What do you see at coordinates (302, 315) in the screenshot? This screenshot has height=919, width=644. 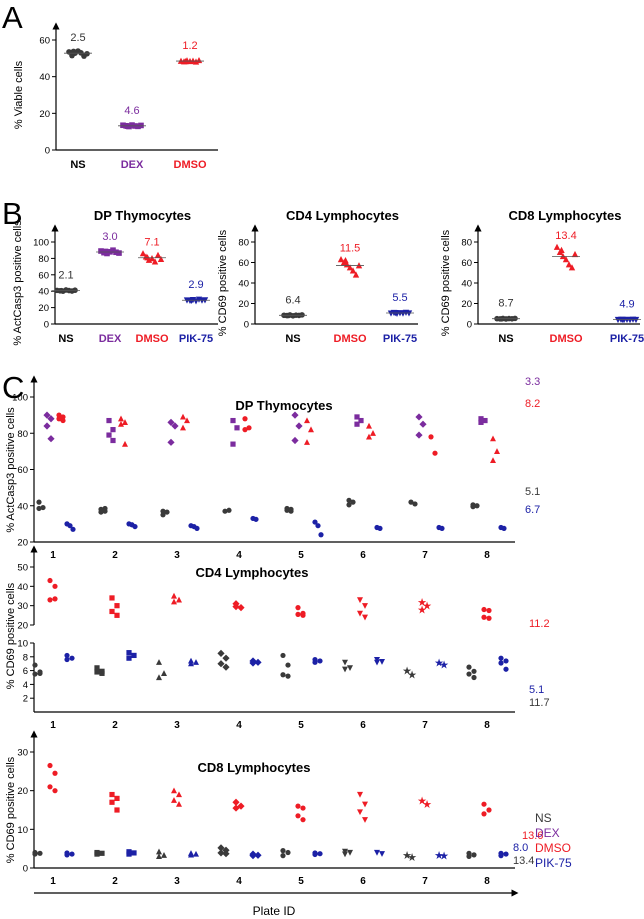 I see `panel-b2-point-ns` at bounding box center [302, 315].